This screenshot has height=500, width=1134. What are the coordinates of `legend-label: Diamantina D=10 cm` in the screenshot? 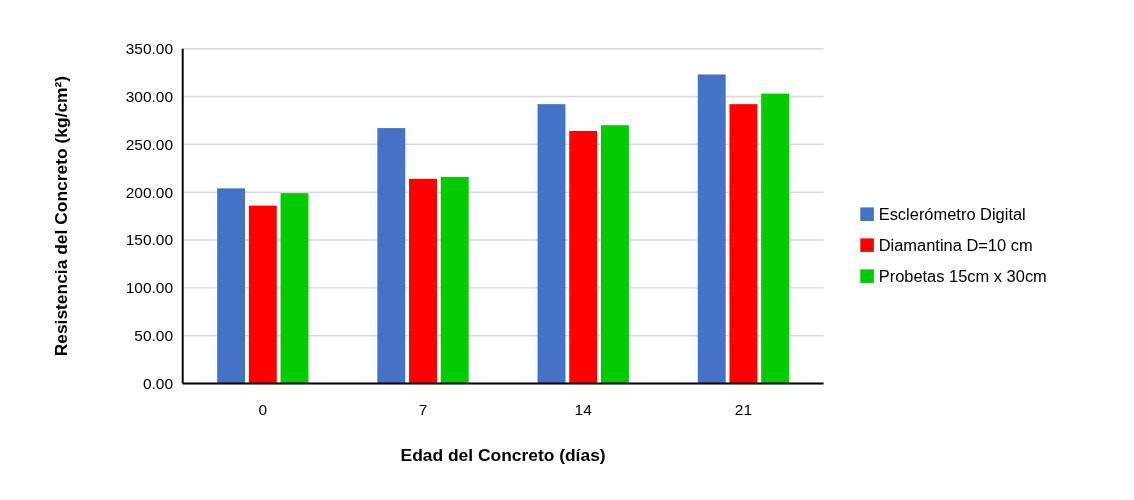 It's located at (955, 244).